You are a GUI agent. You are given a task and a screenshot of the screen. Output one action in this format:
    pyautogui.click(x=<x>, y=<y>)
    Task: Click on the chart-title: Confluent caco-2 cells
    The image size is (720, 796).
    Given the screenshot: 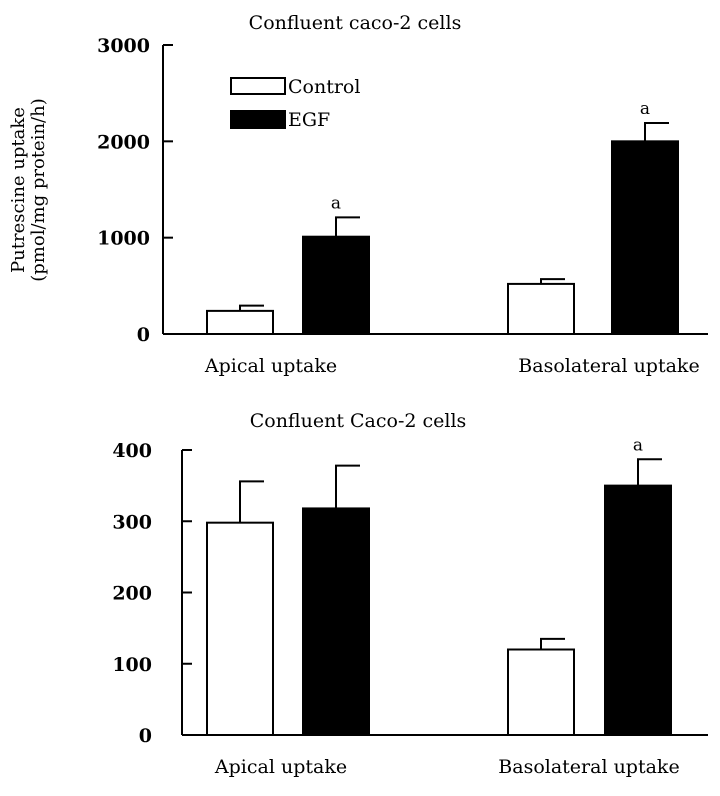 What is the action you would take?
    pyautogui.click(x=355, y=23)
    